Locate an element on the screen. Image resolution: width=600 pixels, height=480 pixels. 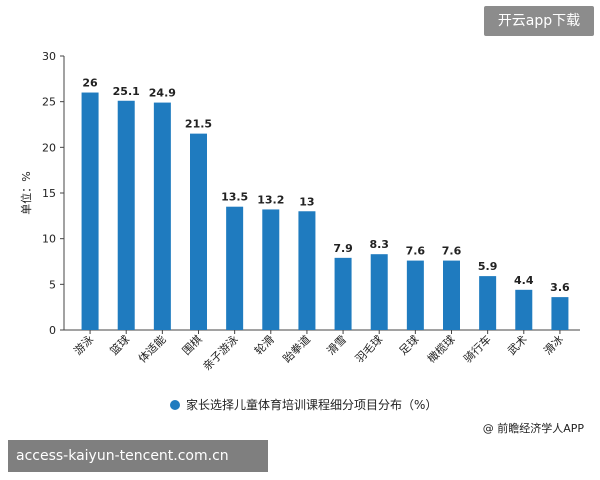
x-tick-label: 橄榄球 is located at coordinates (440, 348).